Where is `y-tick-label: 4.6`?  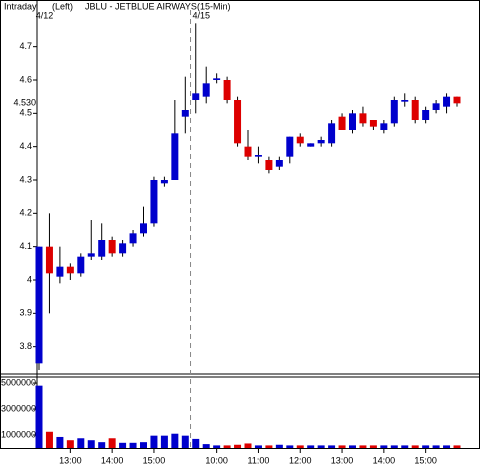 y-tick-label: 4.6 is located at coordinates (25, 79).